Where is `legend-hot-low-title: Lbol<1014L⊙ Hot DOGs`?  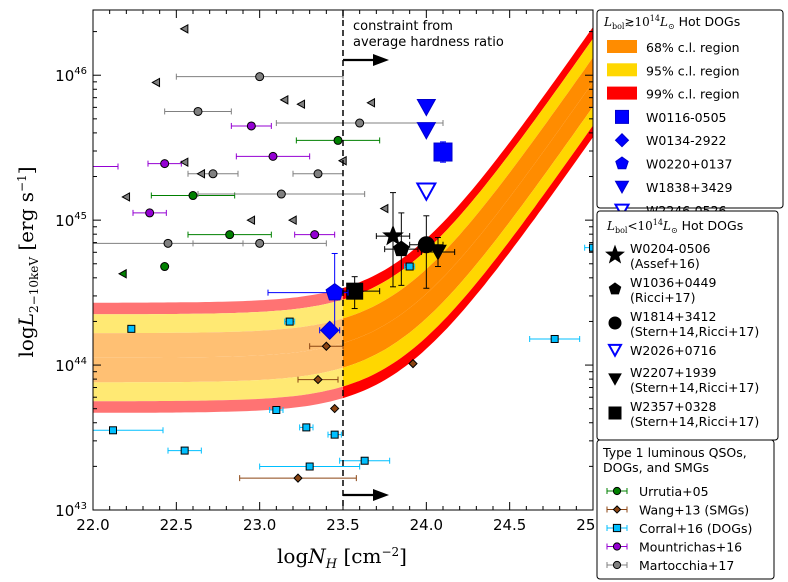 legend-hot-low-title: Lbol<1014L⊙ Hot DOGs is located at coordinates (674, 226).